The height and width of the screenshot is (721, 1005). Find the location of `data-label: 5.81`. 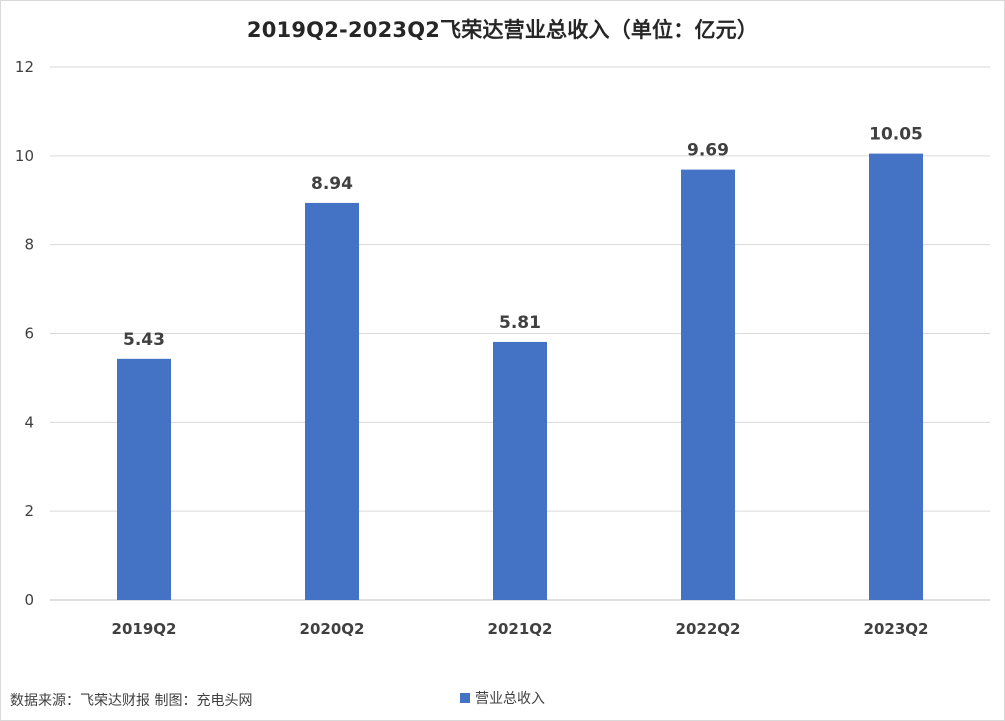

data-label: 5.81 is located at coordinates (520, 323).